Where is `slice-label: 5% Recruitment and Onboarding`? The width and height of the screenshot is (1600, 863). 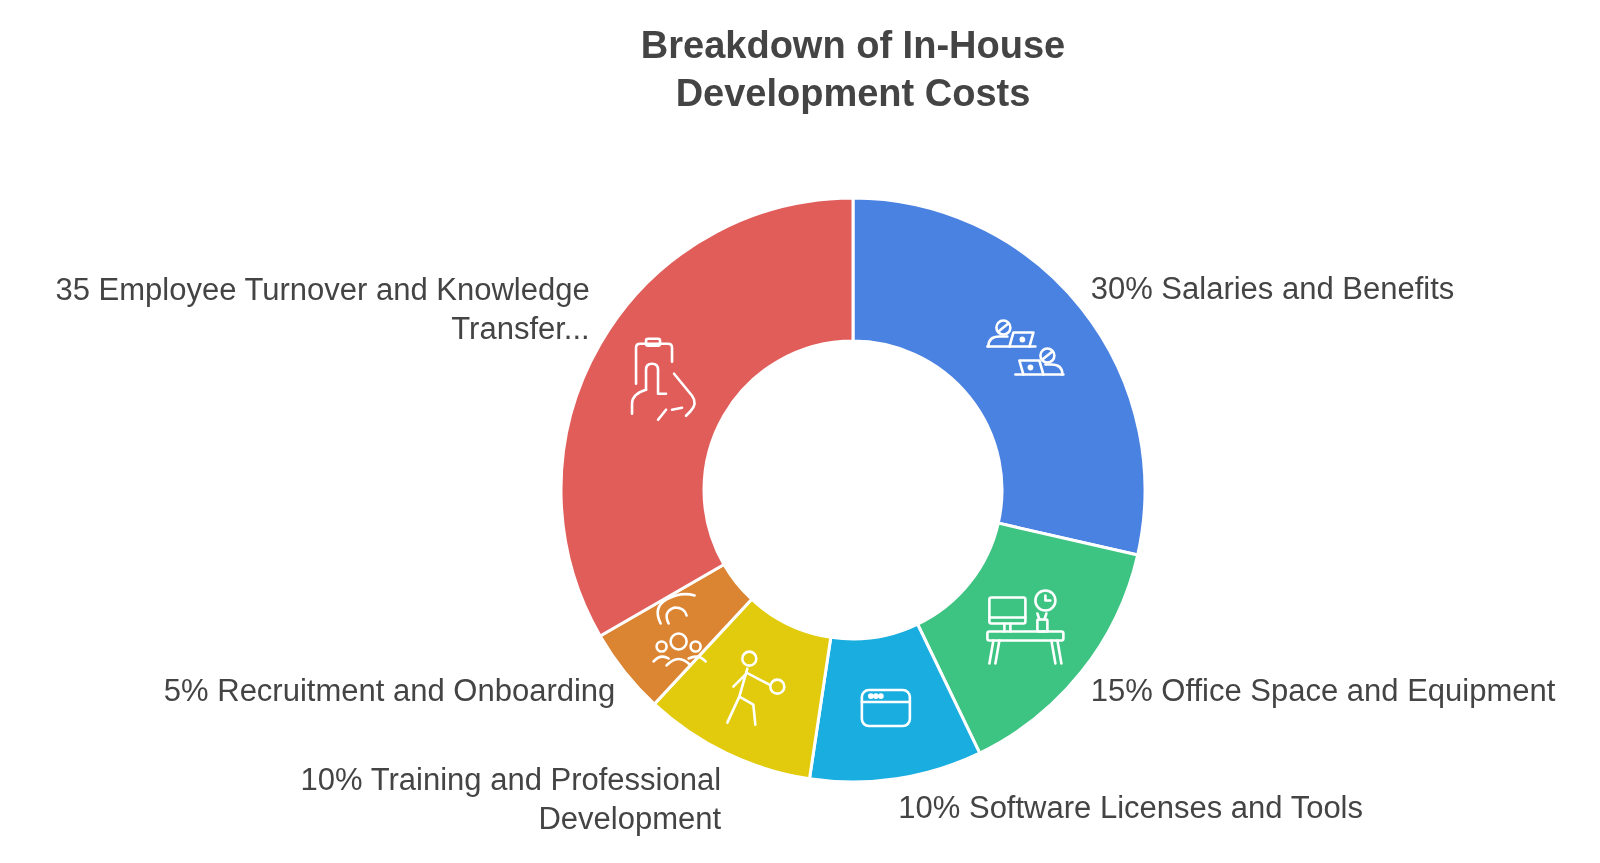
slice-label: 5% Recruitment and Onboarding is located at coordinates (389, 690).